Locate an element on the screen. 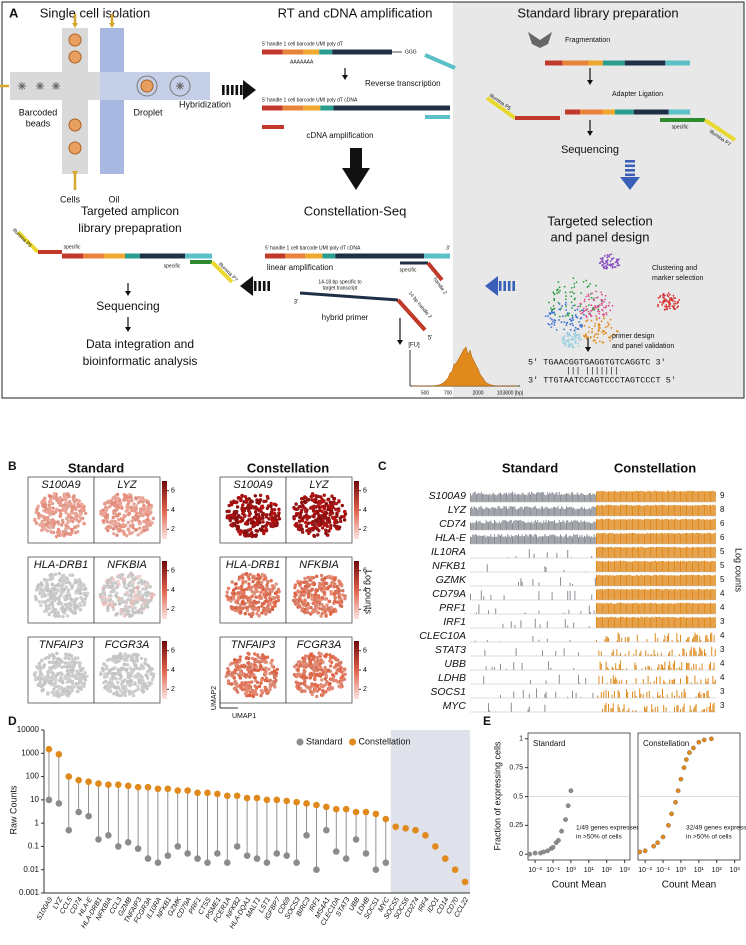  label: 8 is located at coordinates (722, 509).